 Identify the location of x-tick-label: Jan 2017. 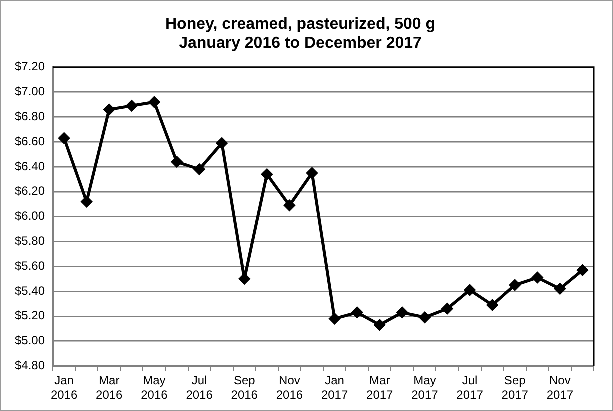
(334, 388).